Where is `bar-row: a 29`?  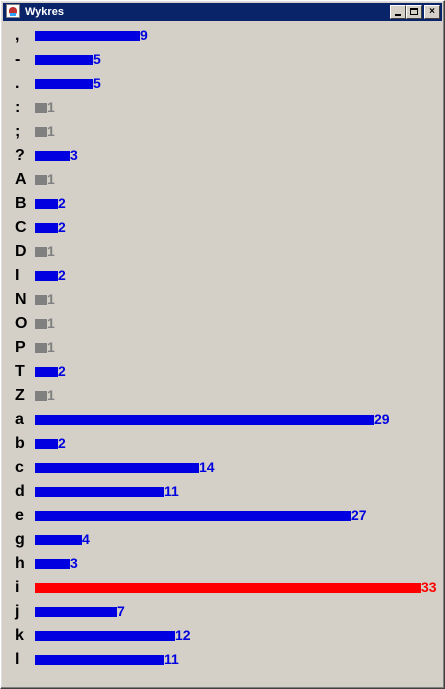
bar-row: a 29 is located at coordinates (222, 421).